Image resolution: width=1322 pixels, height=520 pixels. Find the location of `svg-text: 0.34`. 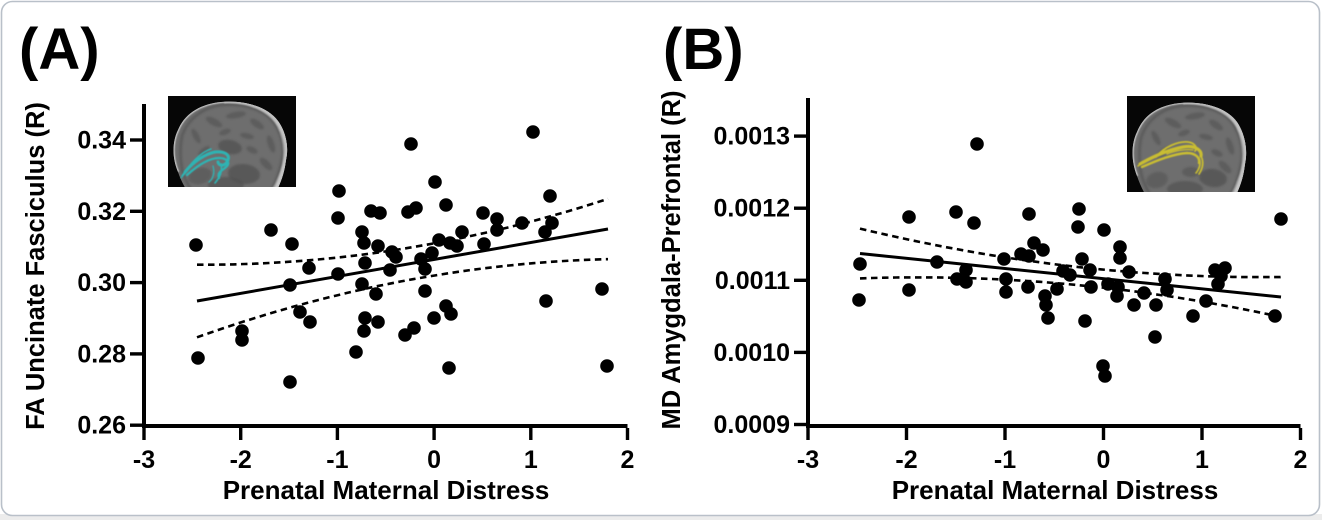

svg-text: 0.34 is located at coordinates (101, 141).